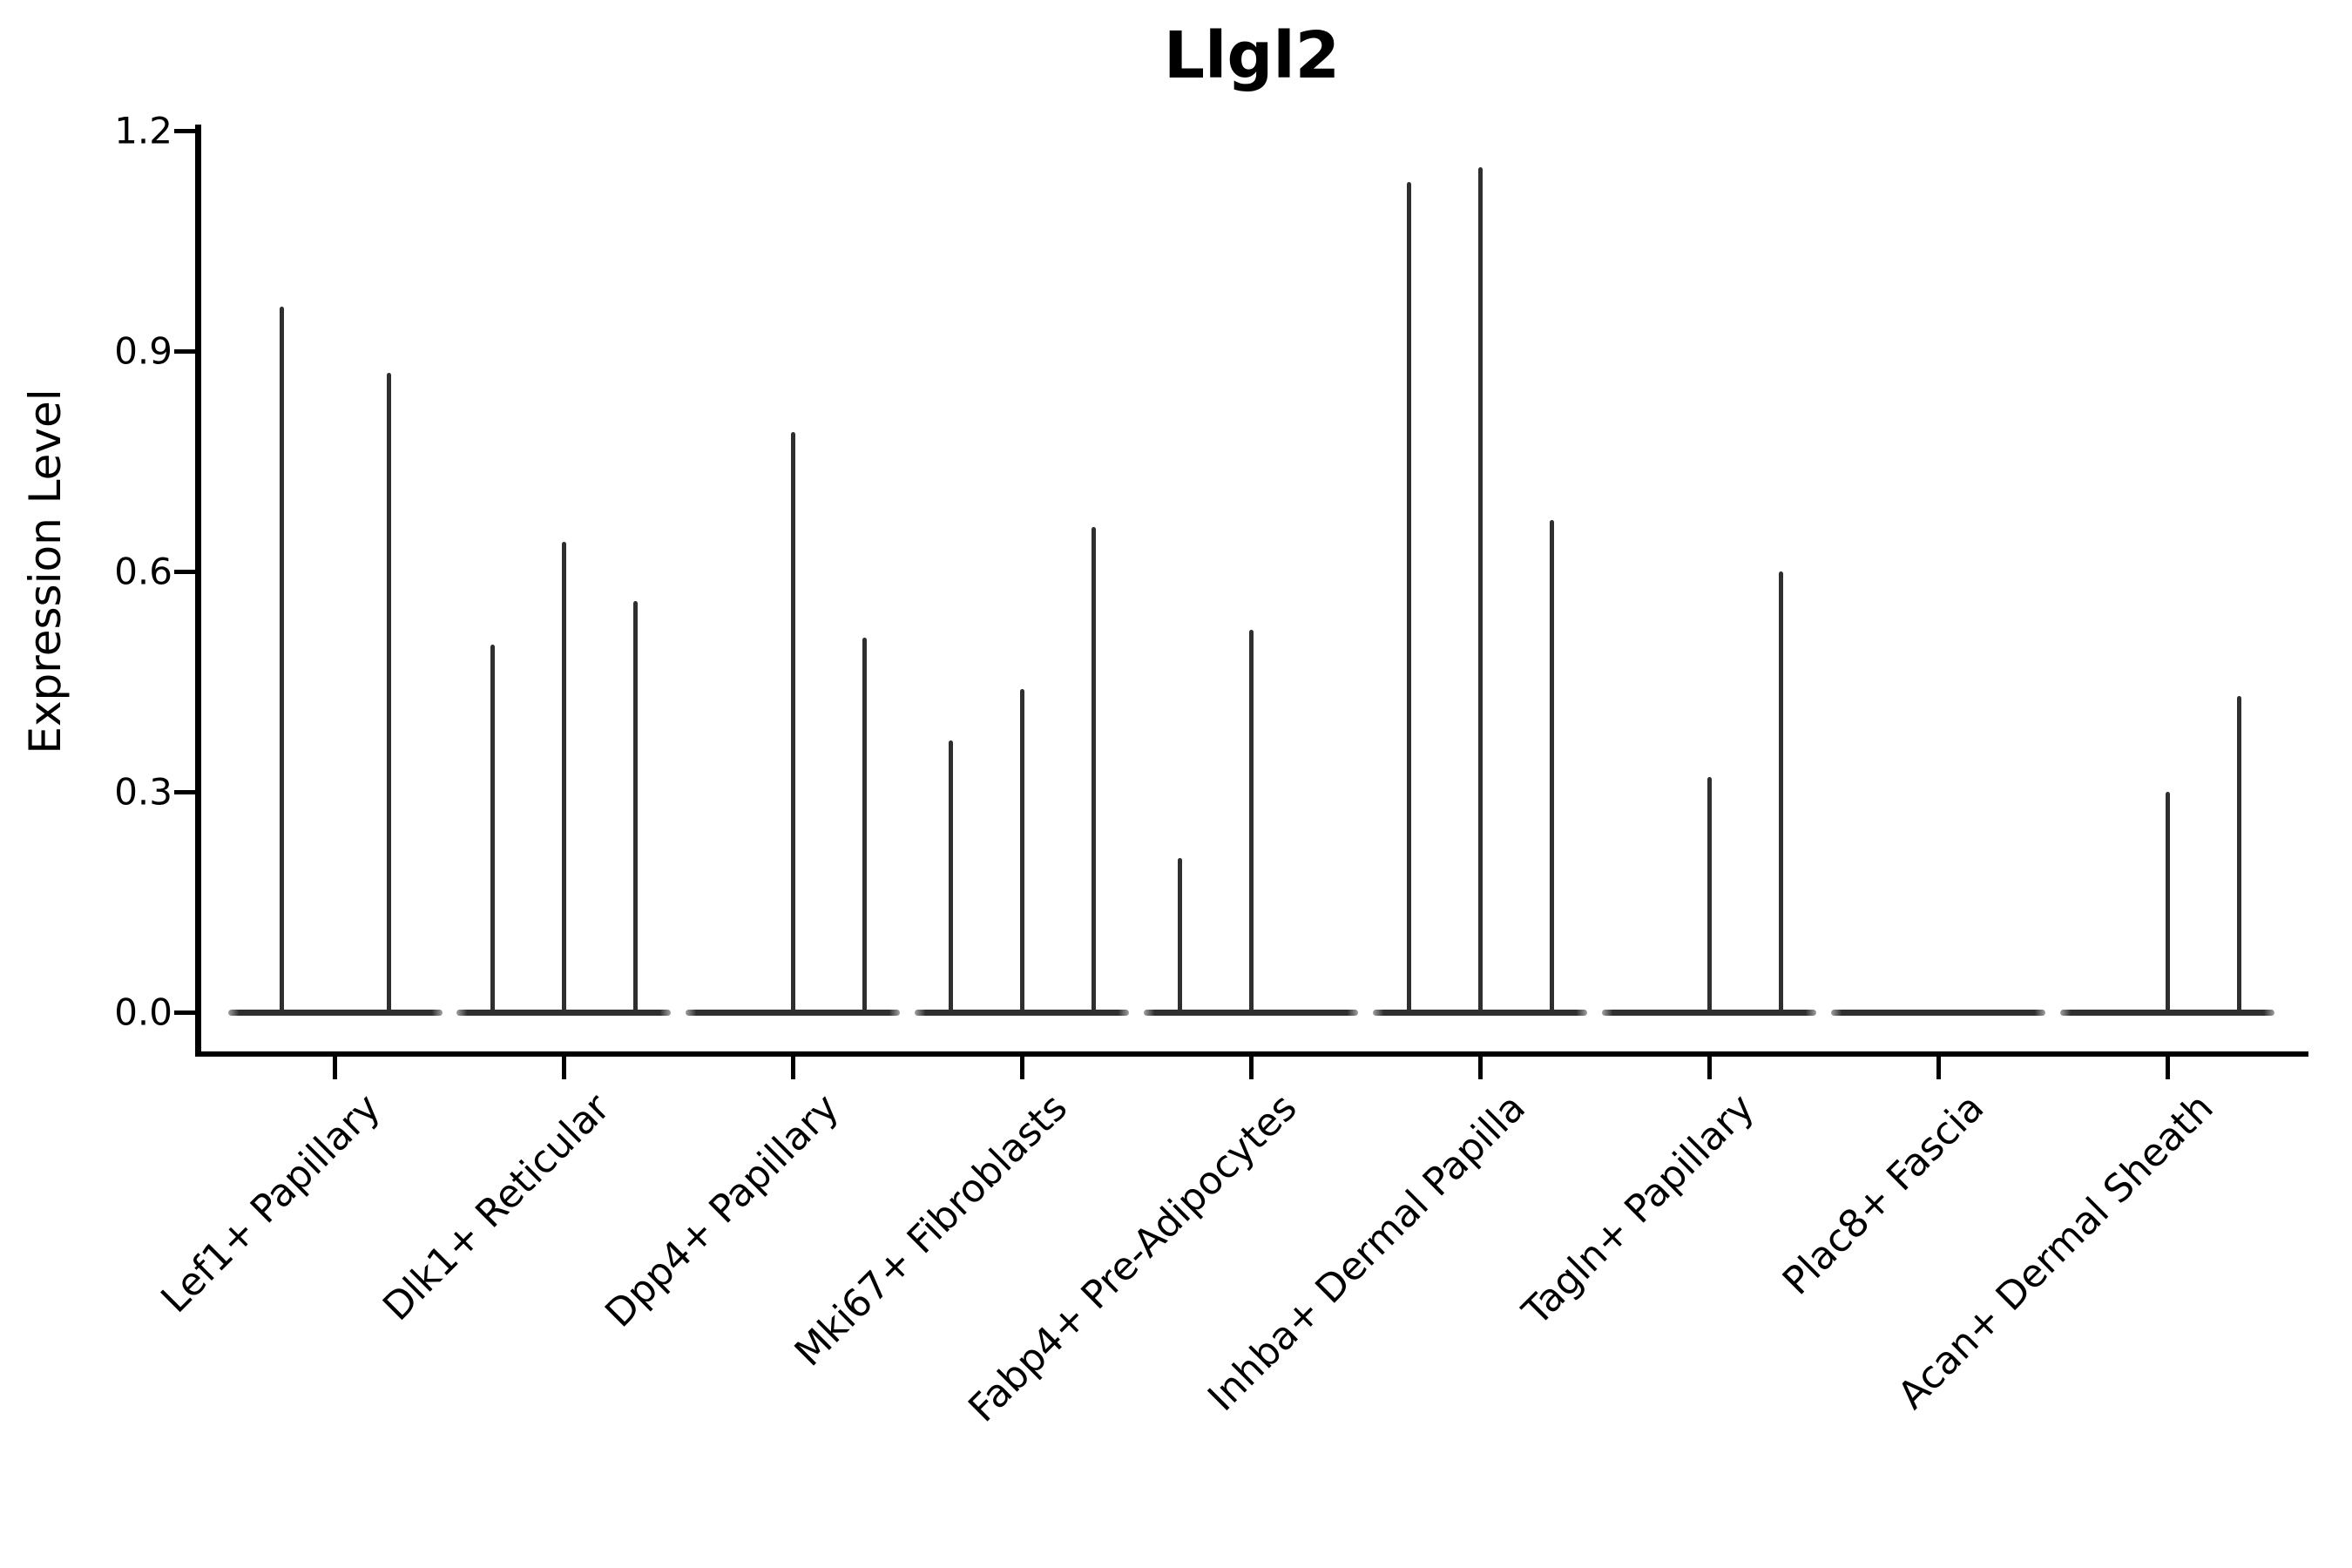 This screenshot has height=1568, width=2352. What do you see at coordinates (198, 591) in the screenshot?
I see `y-axis-spine` at bounding box center [198, 591].